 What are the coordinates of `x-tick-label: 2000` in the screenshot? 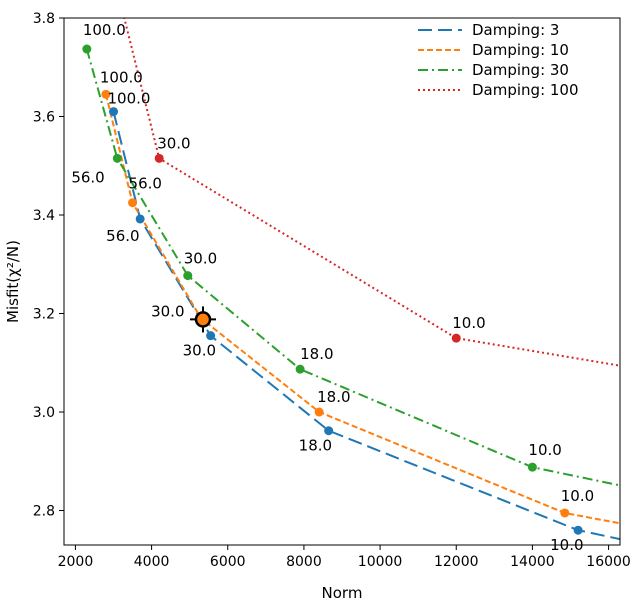 It's located at (76, 562).